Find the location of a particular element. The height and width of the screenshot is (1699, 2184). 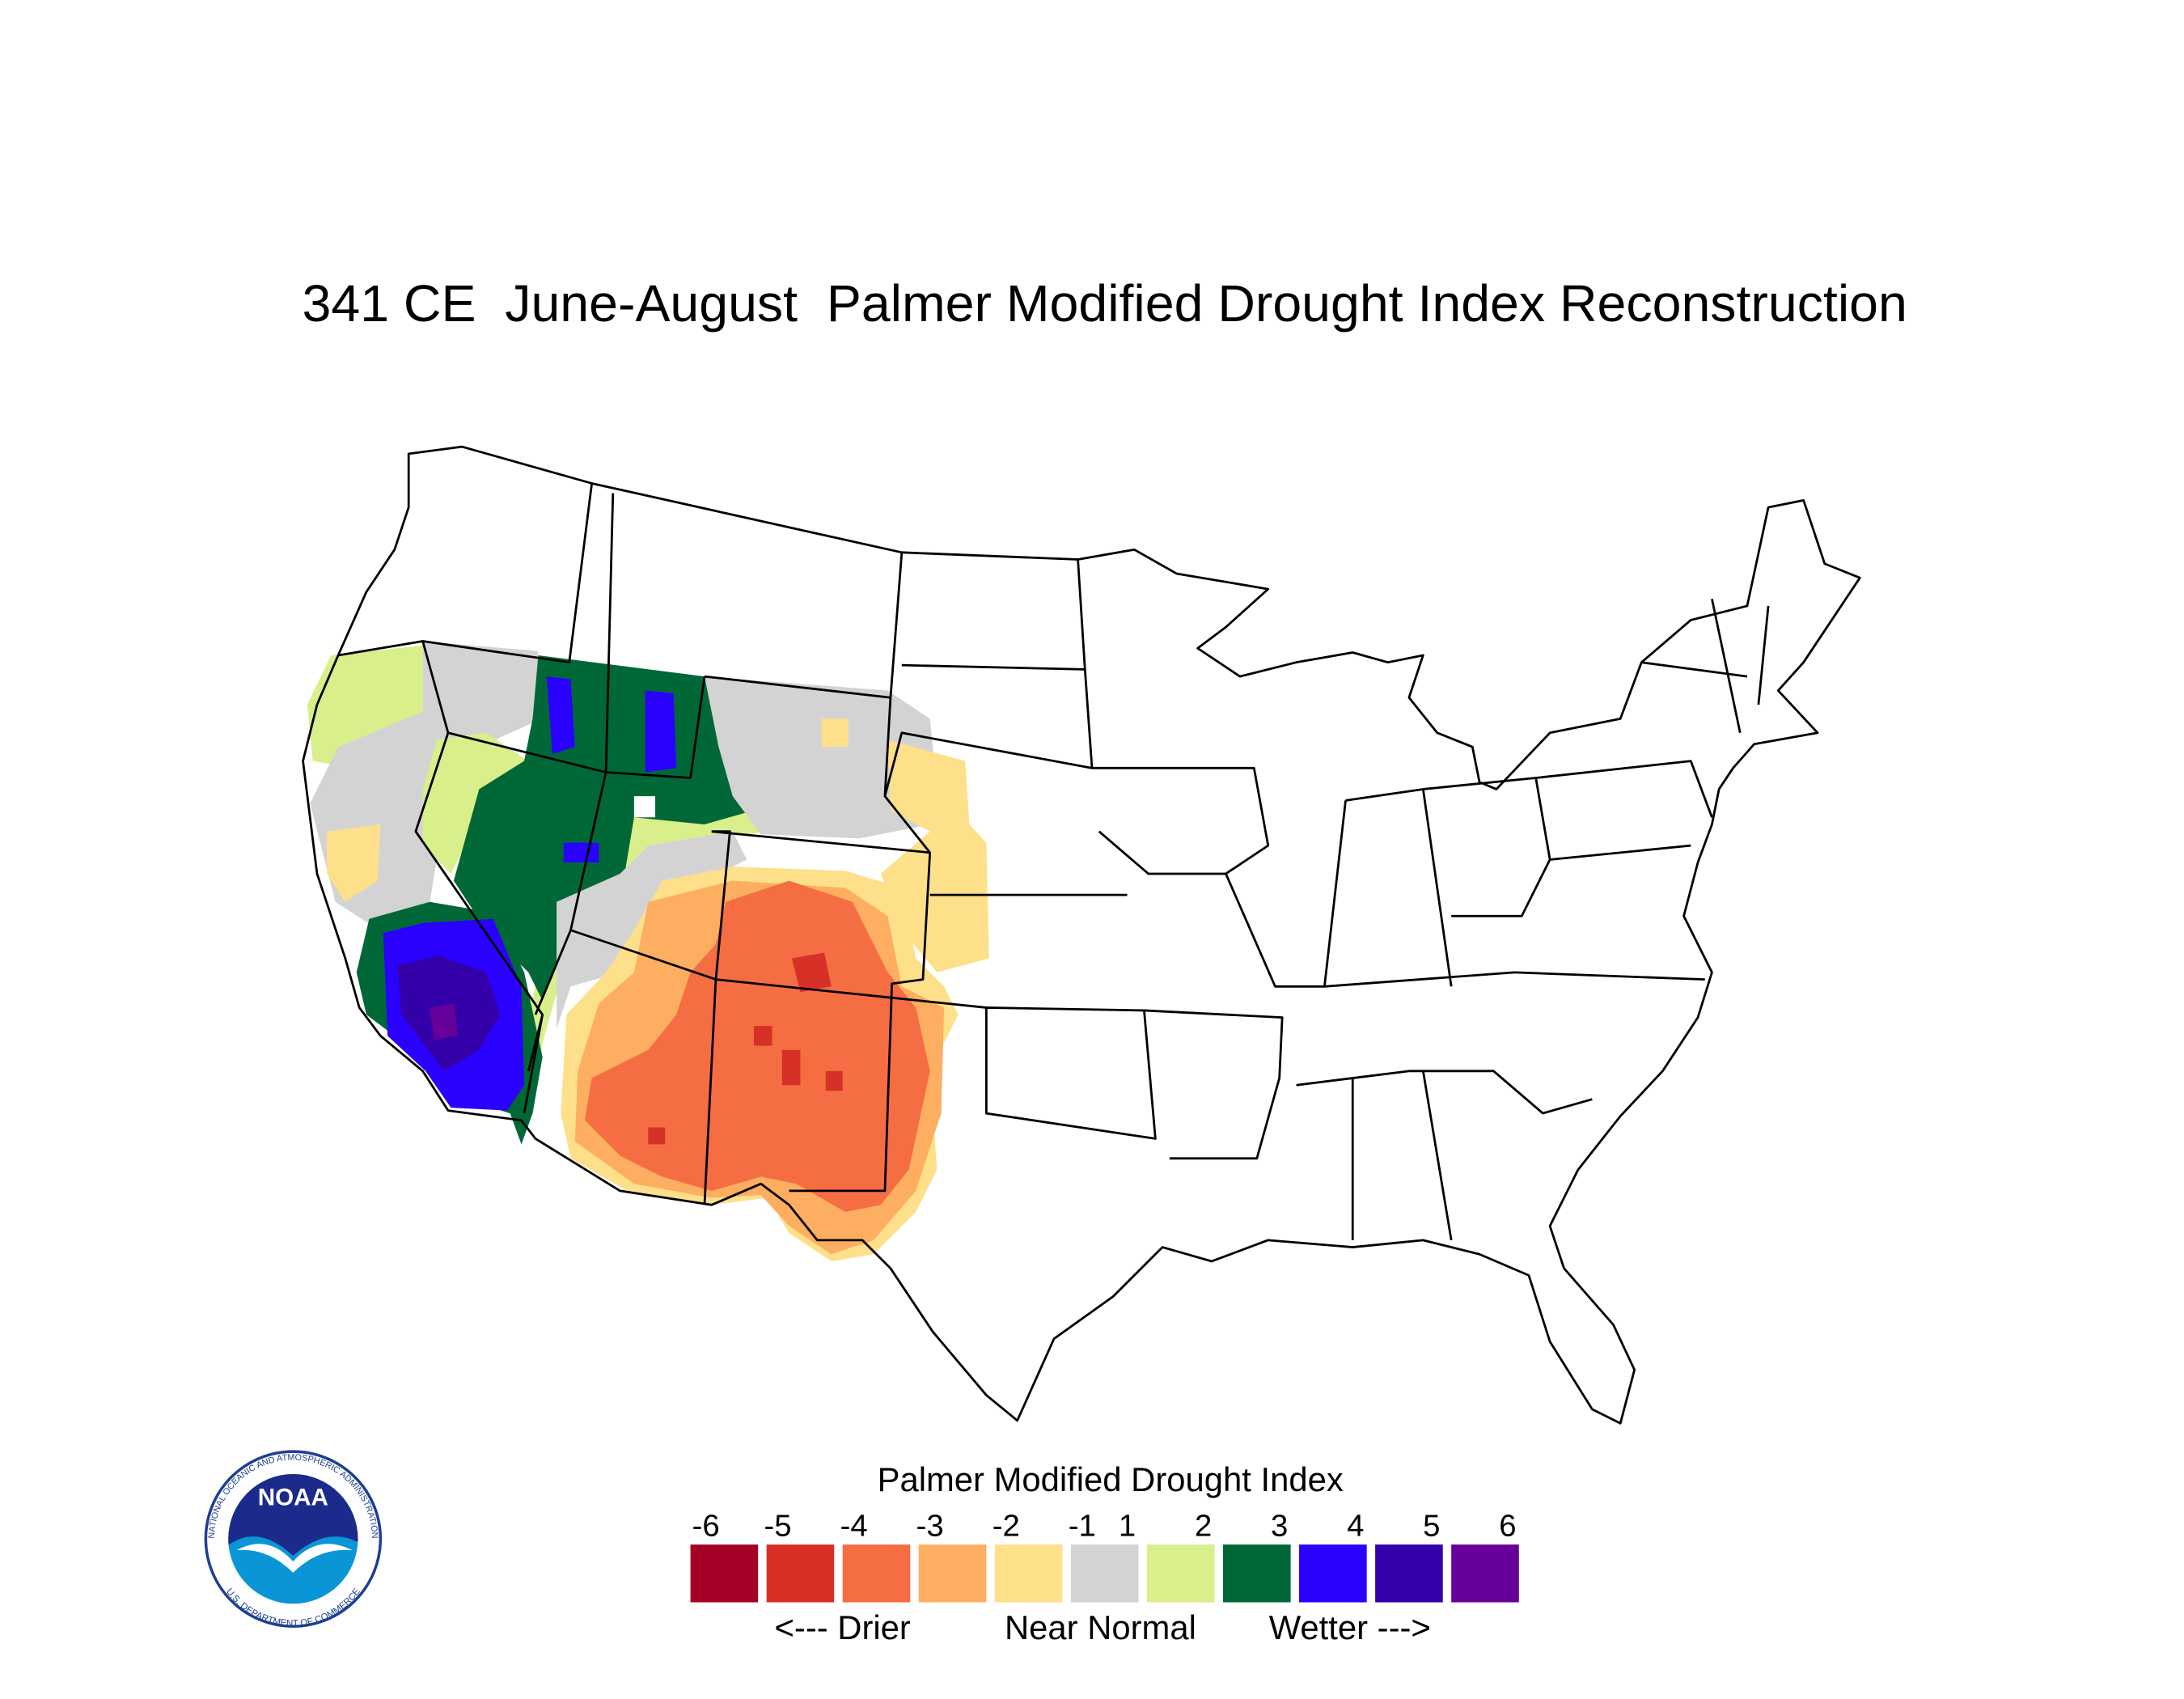

legend-tick-label: 1 is located at coordinates (1127, 1526).